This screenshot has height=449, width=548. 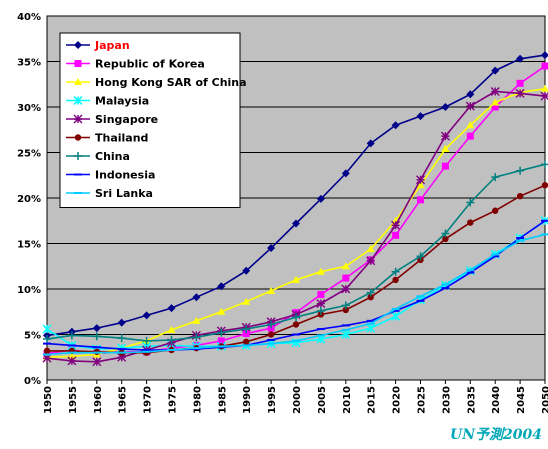 I want to click on legend-label: Republic of Korea, so click(x=150, y=64).